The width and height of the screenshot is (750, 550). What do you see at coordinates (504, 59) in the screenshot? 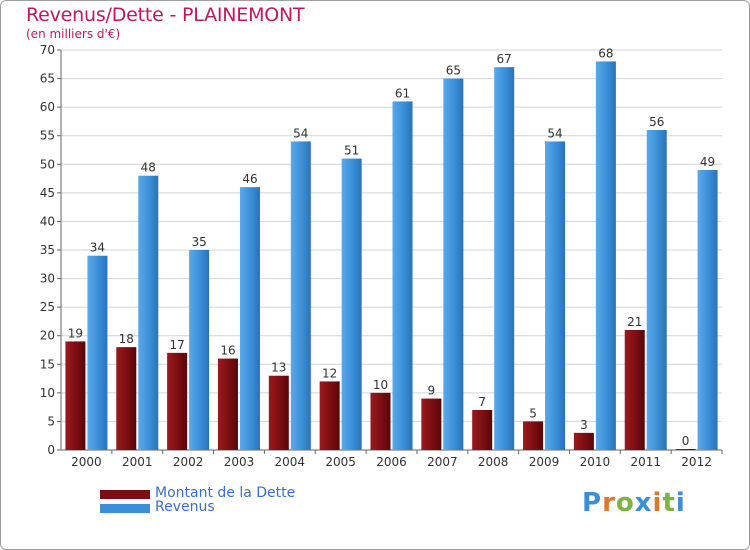
I see `data-label-revenus-2008: 67` at bounding box center [504, 59].